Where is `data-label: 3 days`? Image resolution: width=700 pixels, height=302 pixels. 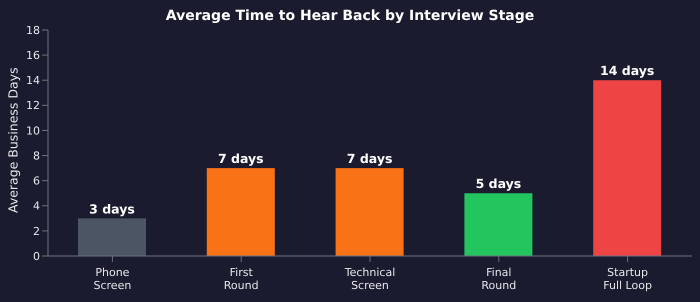
data-label: 3 days is located at coordinates (112, 208).